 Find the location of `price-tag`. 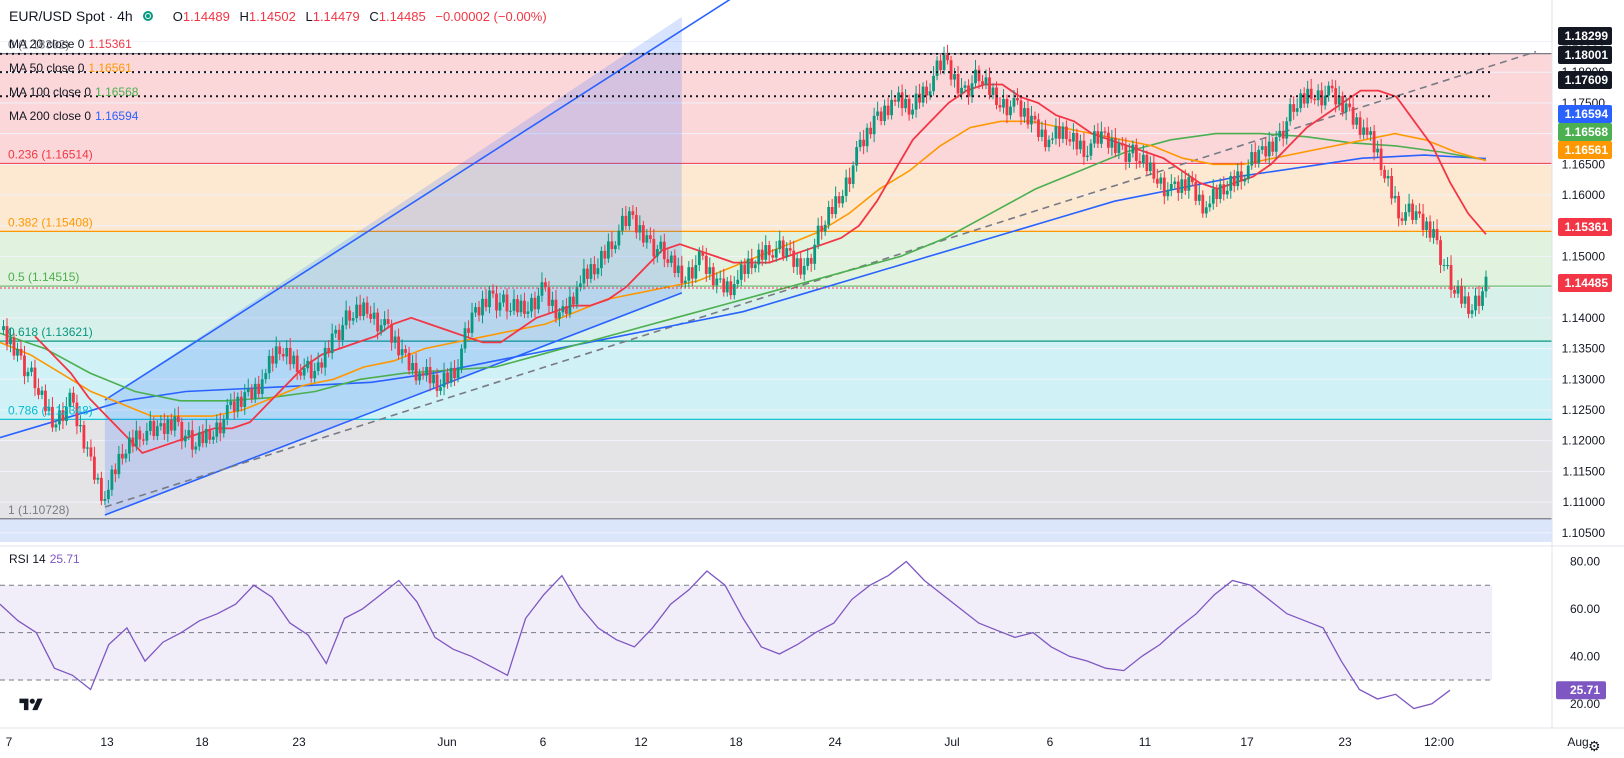

price-tag is located at coordinates (1585, 80).